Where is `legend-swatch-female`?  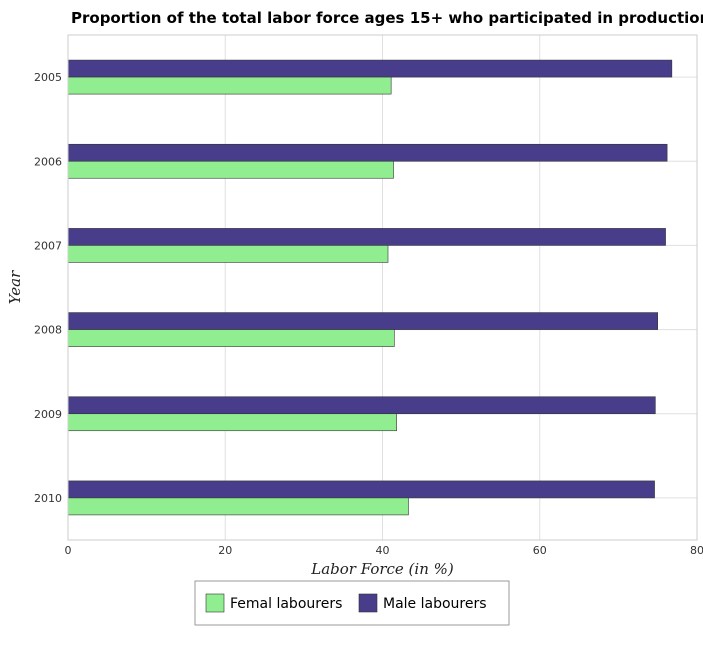
legend-swatch-female is located at coordinates (215, 603).